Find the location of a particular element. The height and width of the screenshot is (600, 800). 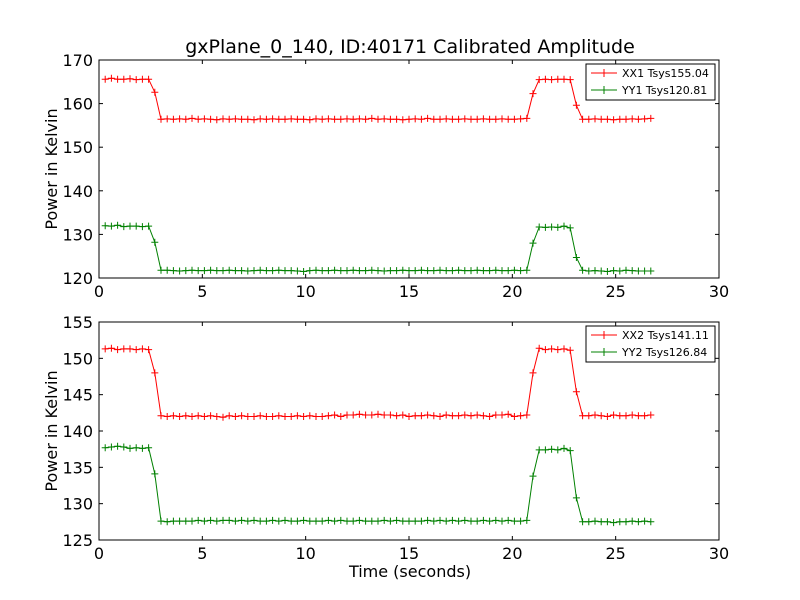

legend-marker-xx2 is located at coordinates (604, 335).